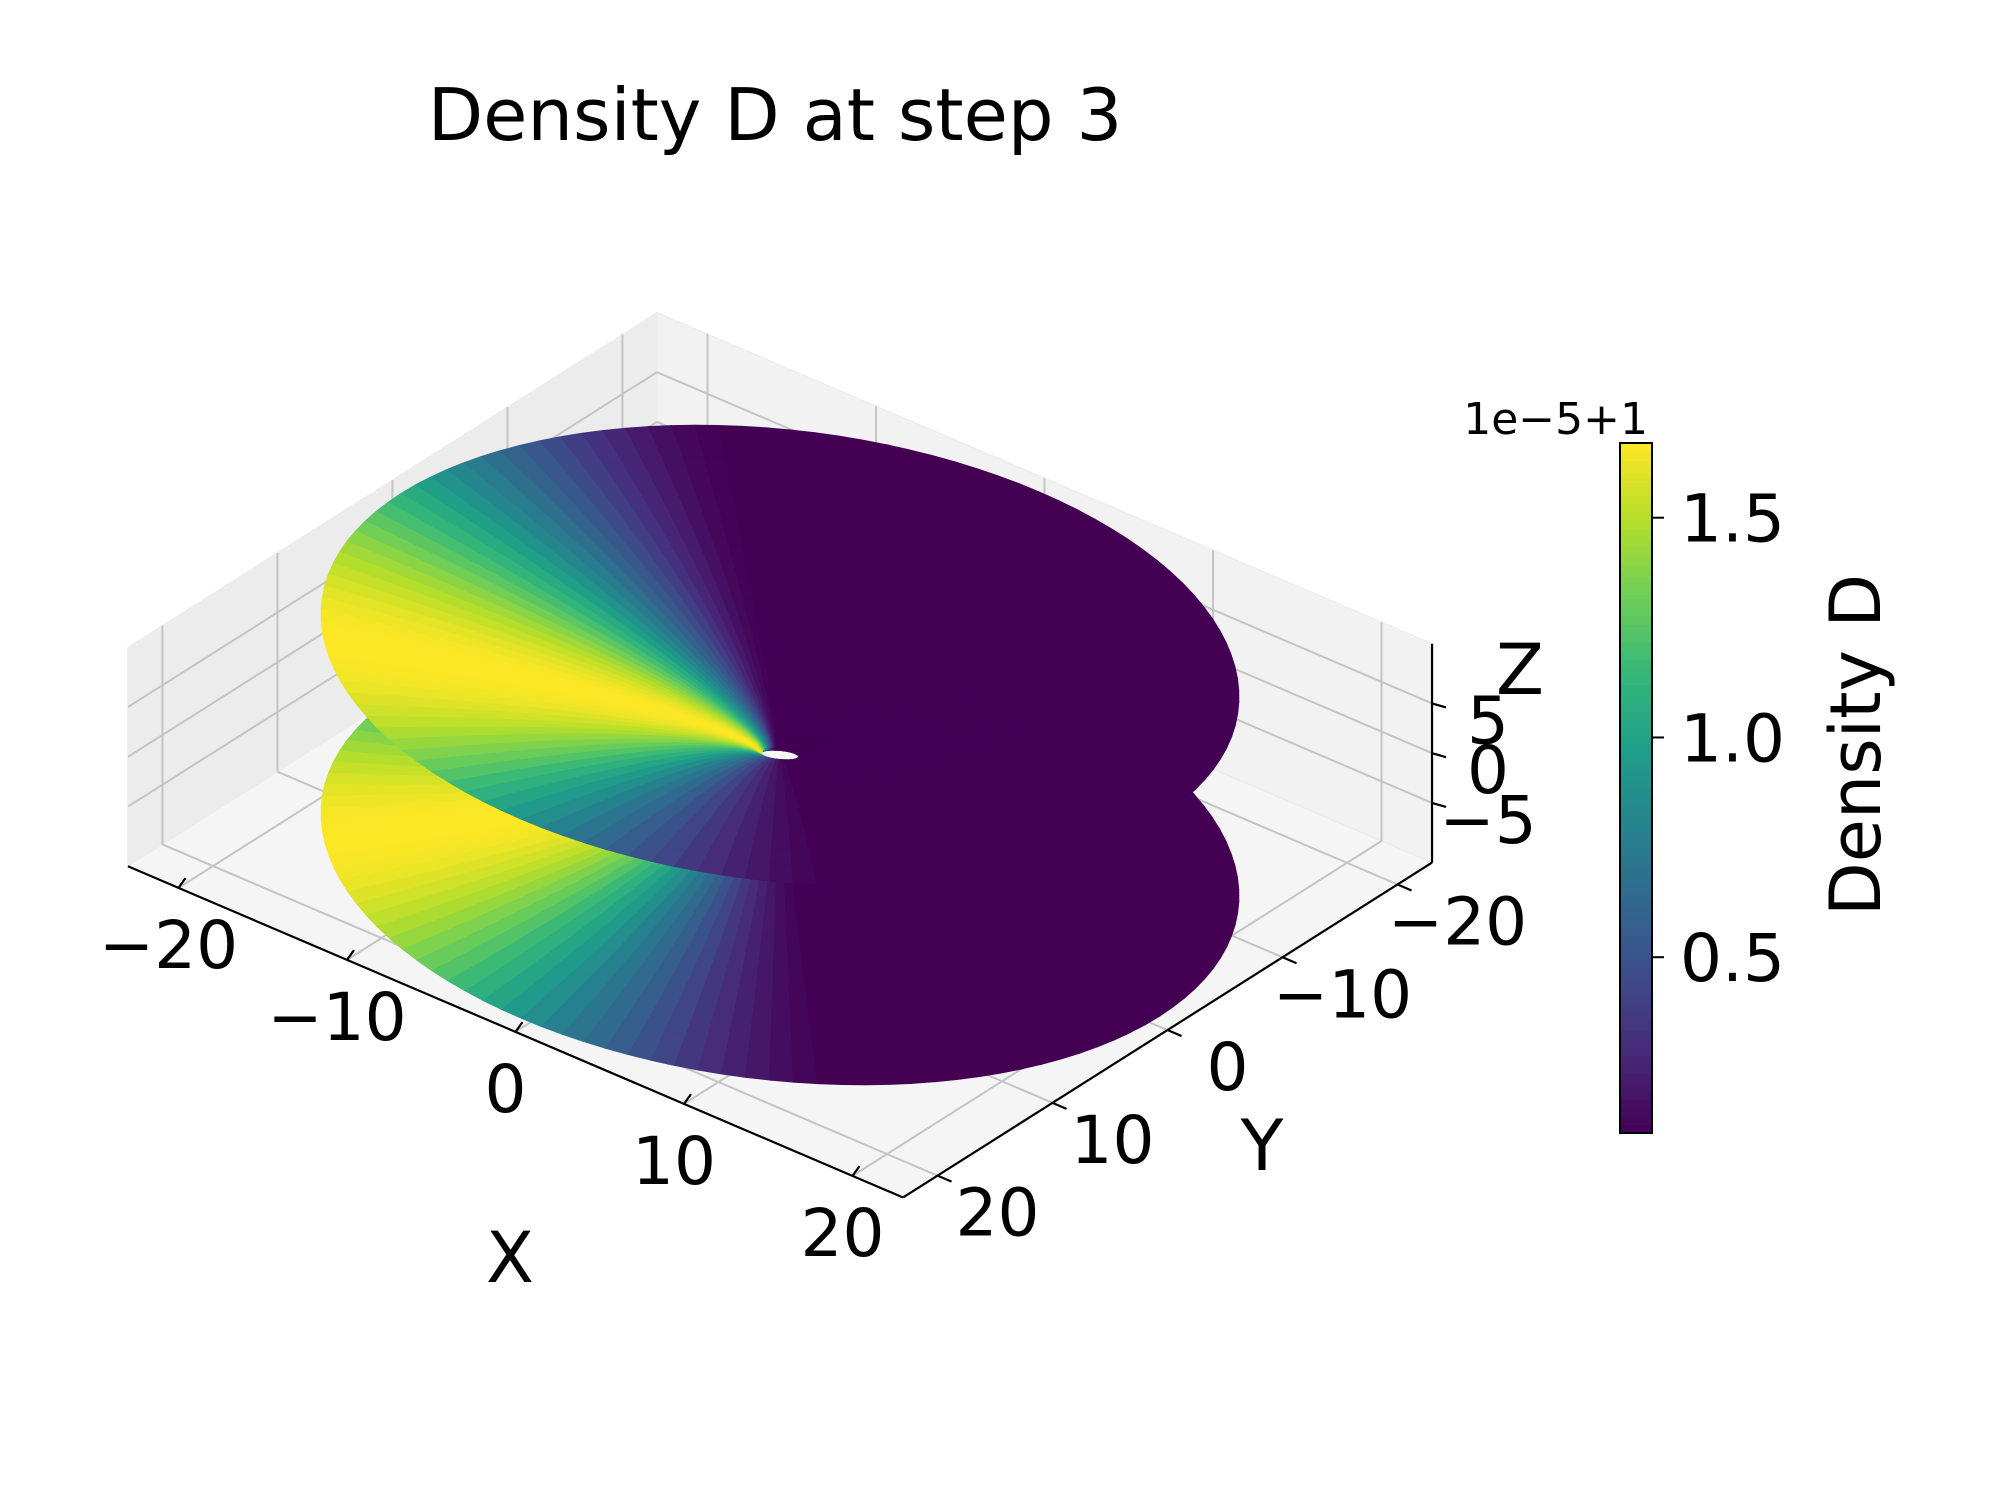 This screenshot has width=2000, height=1505. Describe the element at coordinates (336, 1017) in the screenshot. I see `x-tick-label-1: −10` at that location.